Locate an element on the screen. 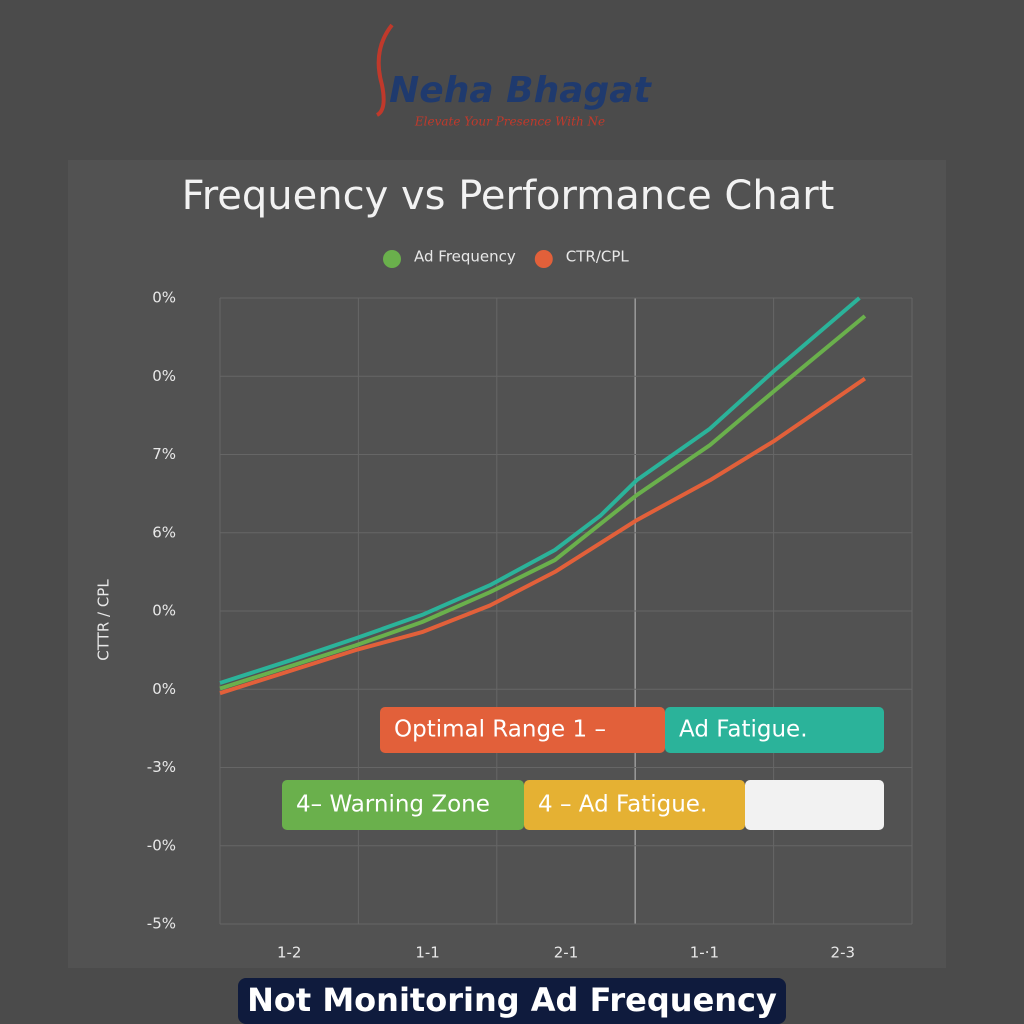 This screenshot has width=1024, height=1024. brand-tagline: Elevate Your Presence With Ne is located at coordinates (509, 122).